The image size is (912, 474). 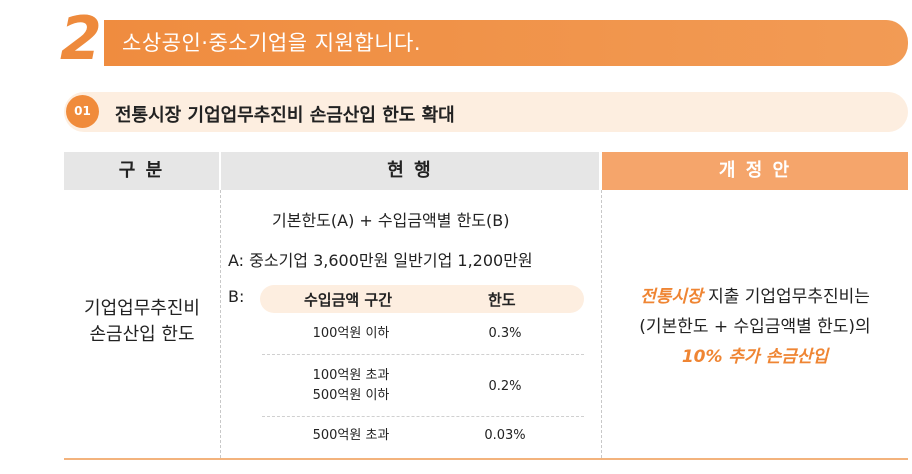 What do you see at coordinates (351, 395) in the screenshot?
I see `inner-range-line: 500억원 이하` at bounding box center [351, 395].